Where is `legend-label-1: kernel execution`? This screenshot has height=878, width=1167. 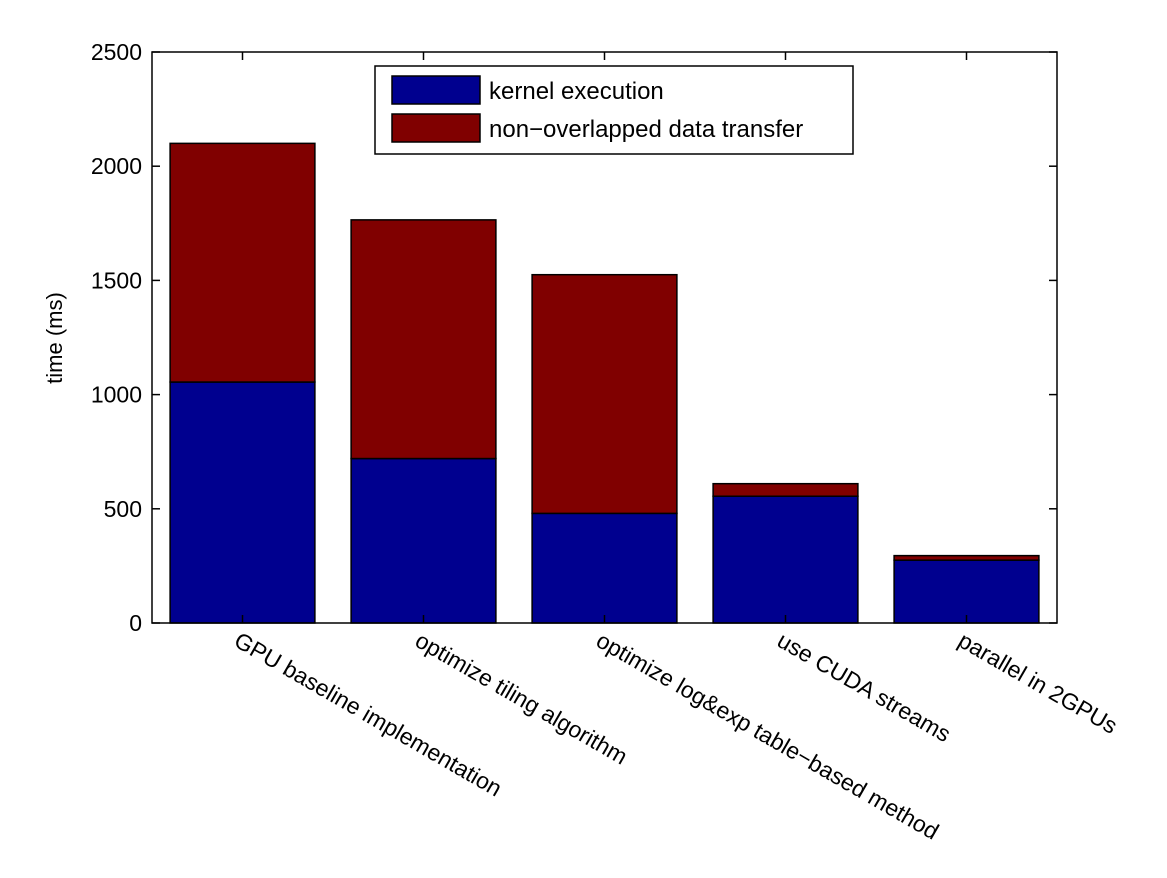
legend-label-1: kernel execution is located at coordinates (576, 91).